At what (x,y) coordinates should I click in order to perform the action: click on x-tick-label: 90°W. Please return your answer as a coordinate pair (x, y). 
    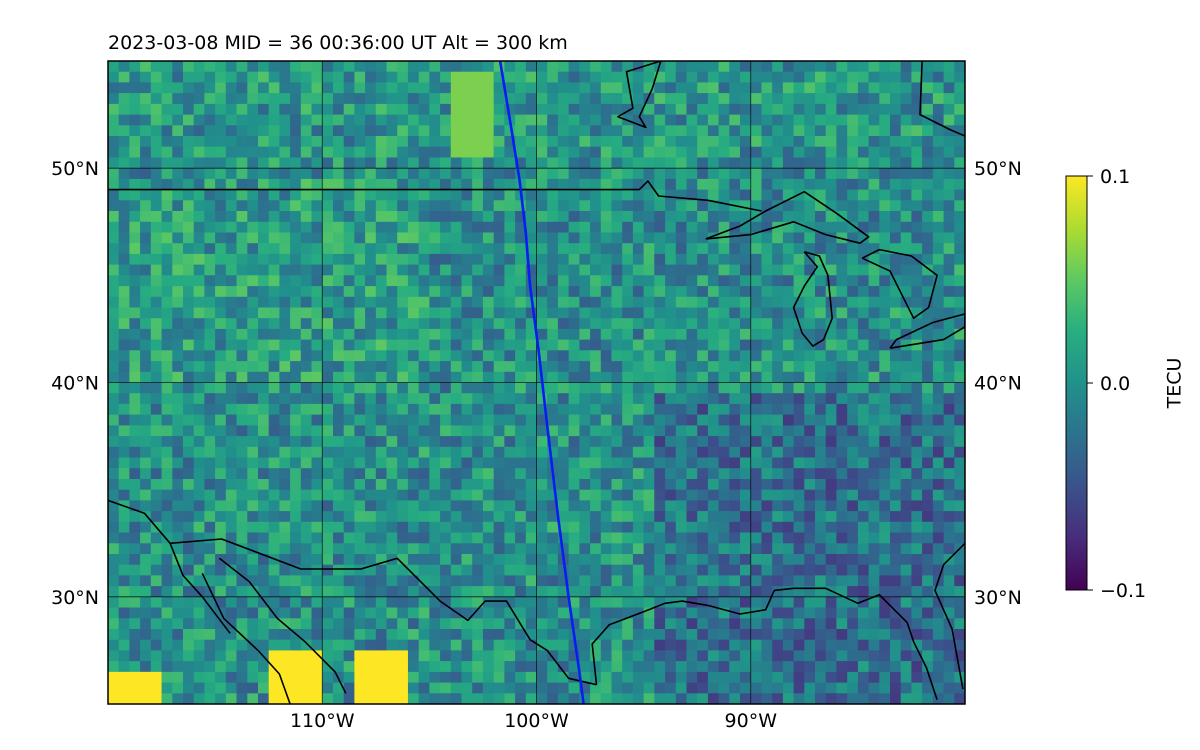
    Looking at the image, I should click on (751, 721).